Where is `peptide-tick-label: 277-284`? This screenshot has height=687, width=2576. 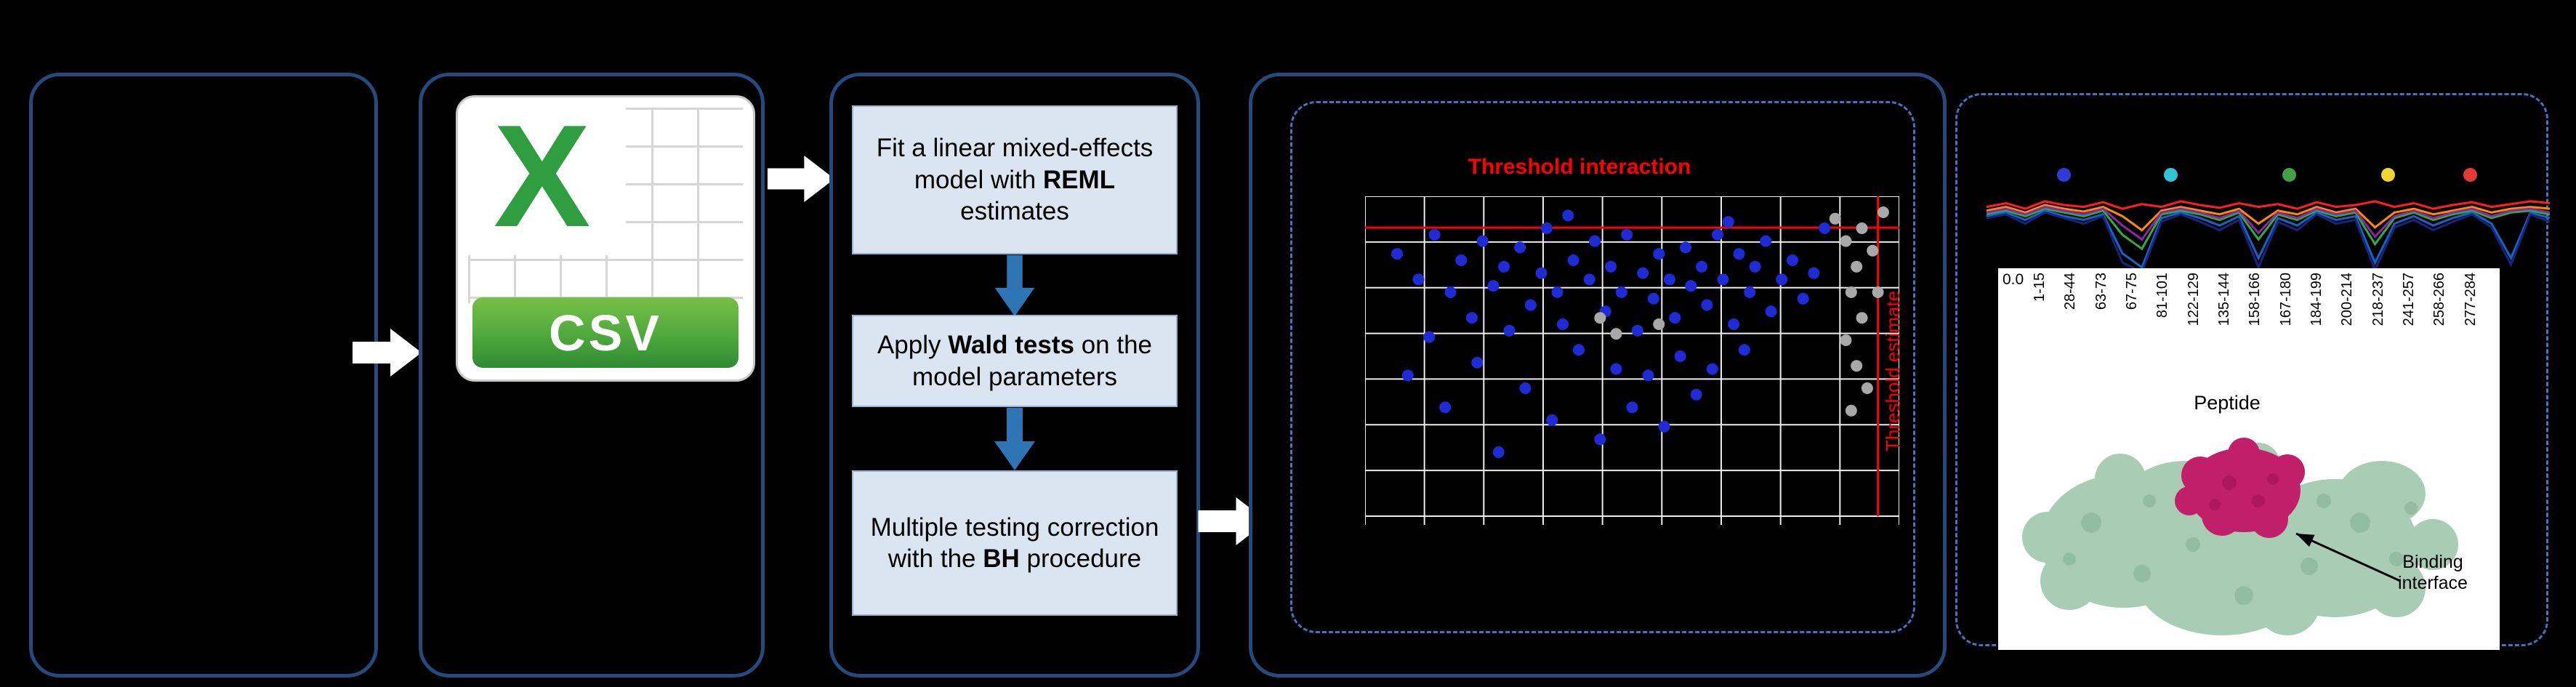
peptide-tick-label: 277-284 is located at coordinates (2470, 299).